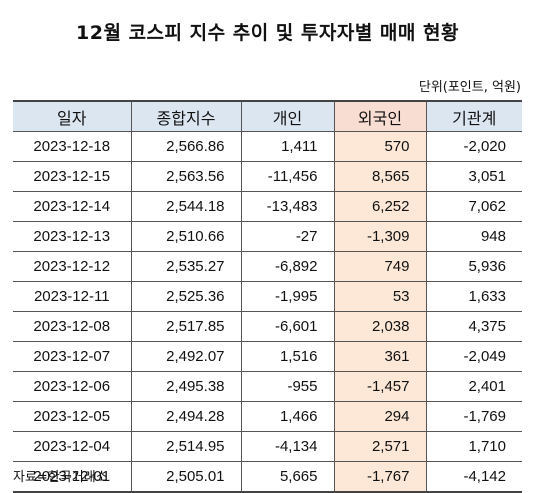 This screenshot has height=493, width=535. What do you see at coordinates (186, 206) in the screenshot?
I see `cell-index: 2,544.18` at bounding box center [186, 206].